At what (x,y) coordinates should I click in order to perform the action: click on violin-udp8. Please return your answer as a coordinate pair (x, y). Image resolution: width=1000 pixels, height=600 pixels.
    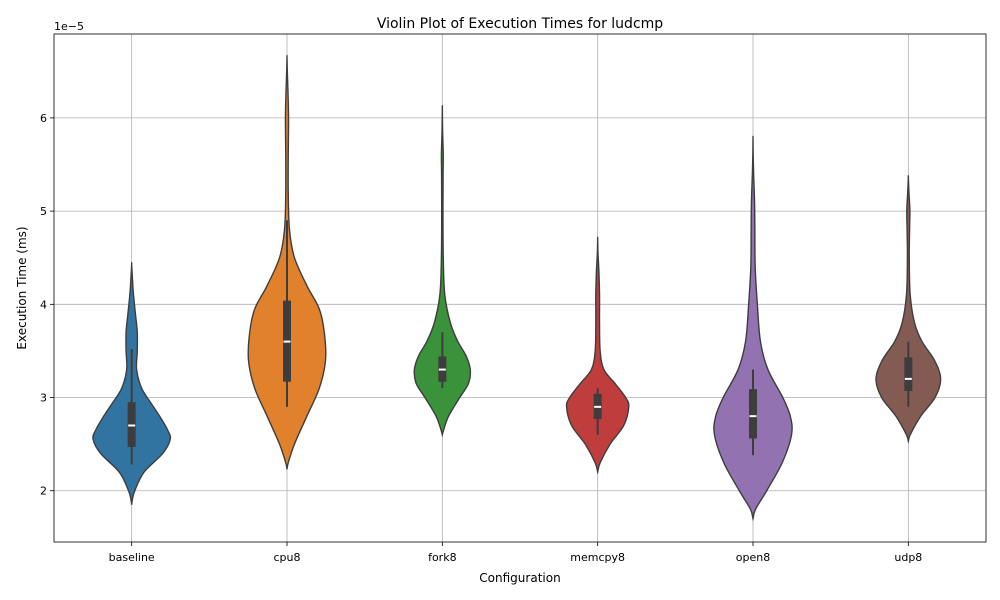
    Looking at the image, I should click on (908, 309).